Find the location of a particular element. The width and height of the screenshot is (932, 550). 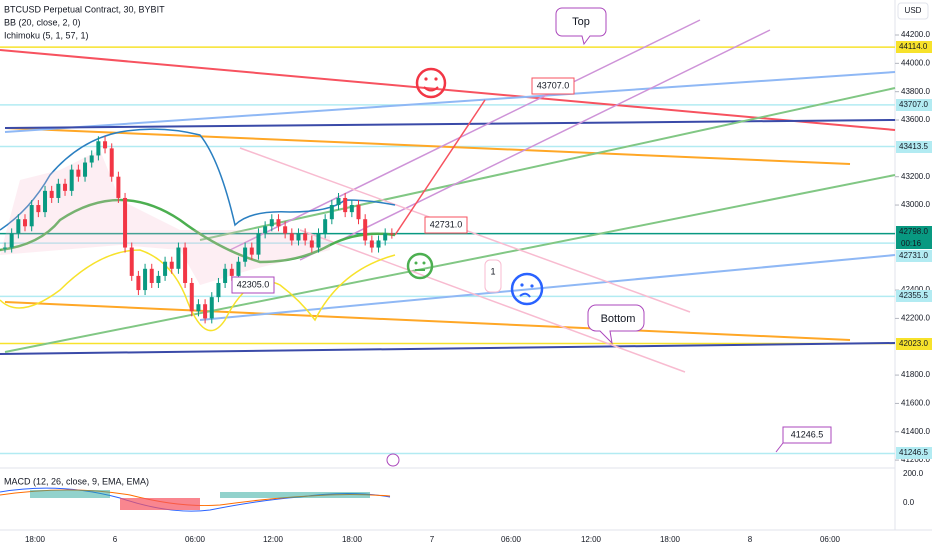

y-tick-label: 44200.0 is located at coordinates (915, 34).